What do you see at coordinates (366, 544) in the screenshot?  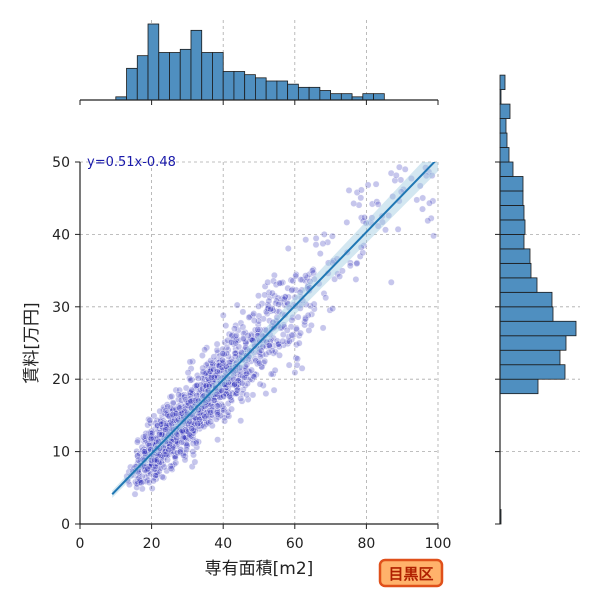 I see `x-tick-label: 80` at bounding box center [366, 544].